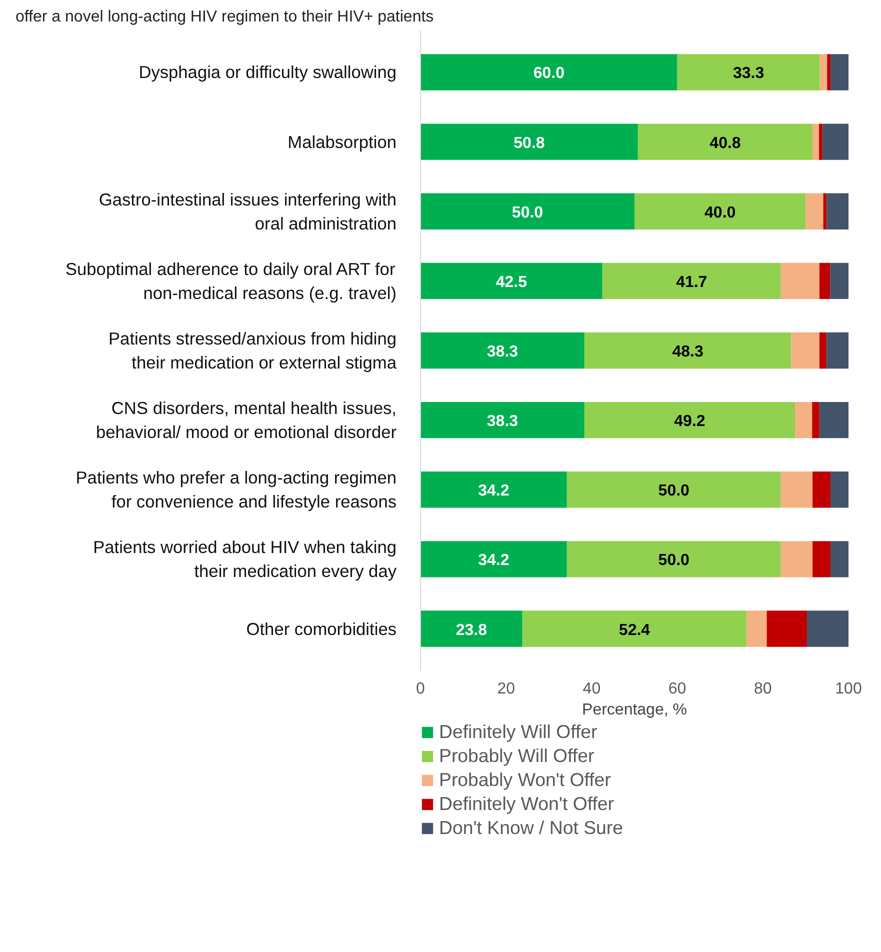 This screenshot has height=952, width=881. I want to click on legend-label: Definitely Won't Offer, so click(526, 804).